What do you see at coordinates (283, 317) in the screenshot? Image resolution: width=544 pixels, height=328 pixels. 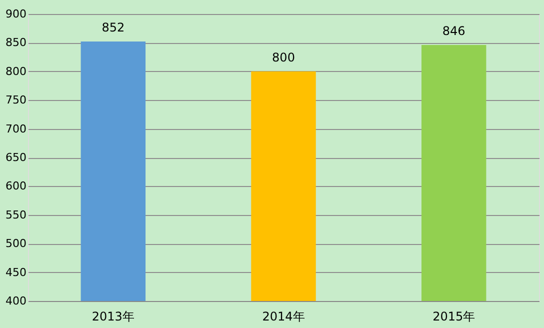 I see `x-tick-label: 2014年` at bounding box center [283, 317].